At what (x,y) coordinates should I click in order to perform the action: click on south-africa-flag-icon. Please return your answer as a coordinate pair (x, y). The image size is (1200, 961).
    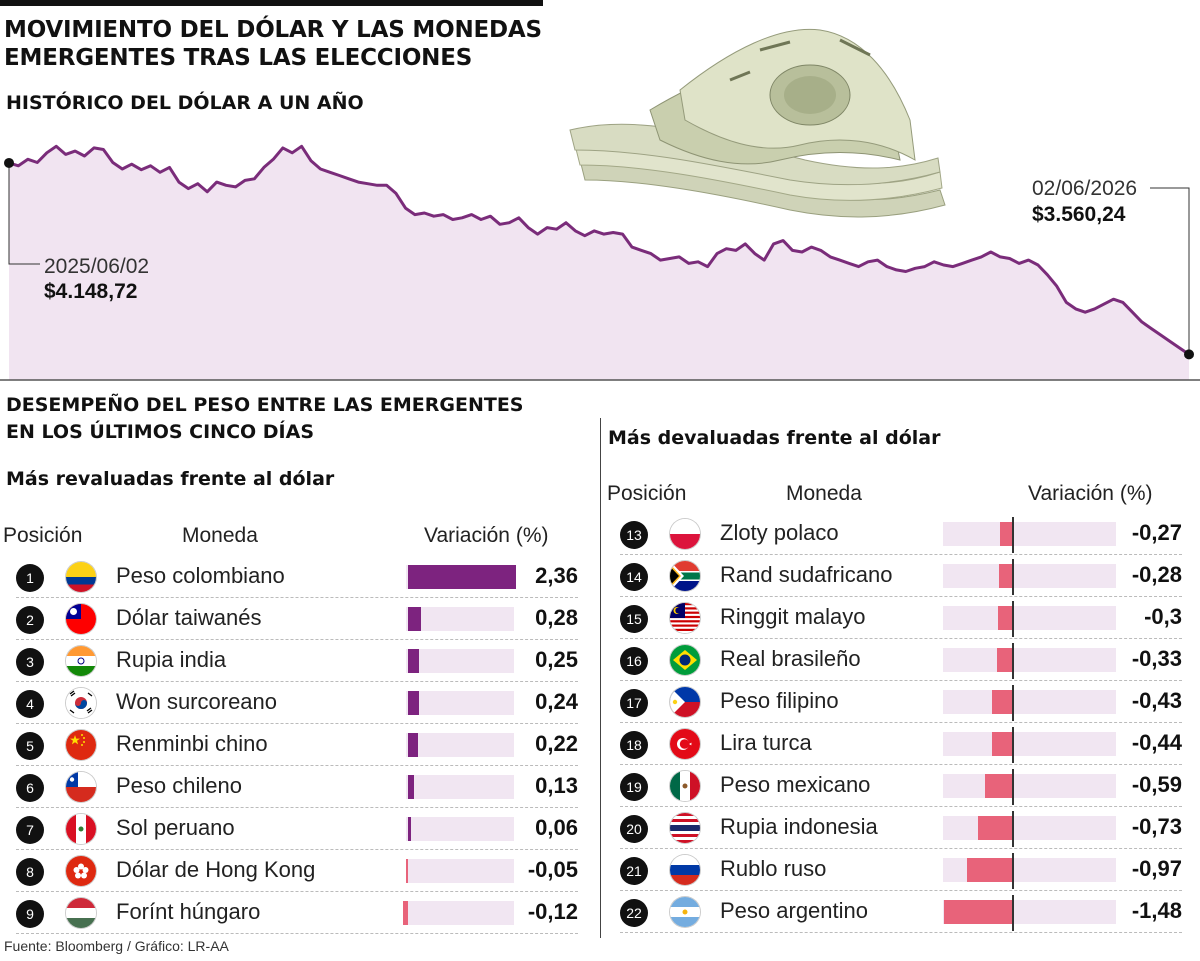
    Looking at the image, I should click on (685, 576).